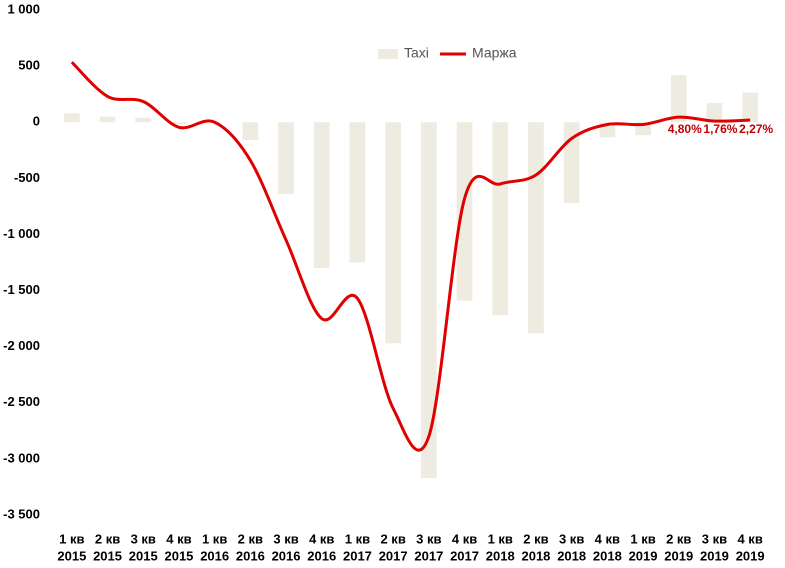 This screenshot has width=785, height=568. Describe the element at coordinates (388, 54) in the screenshot. I see `legend-swatch` at that location.